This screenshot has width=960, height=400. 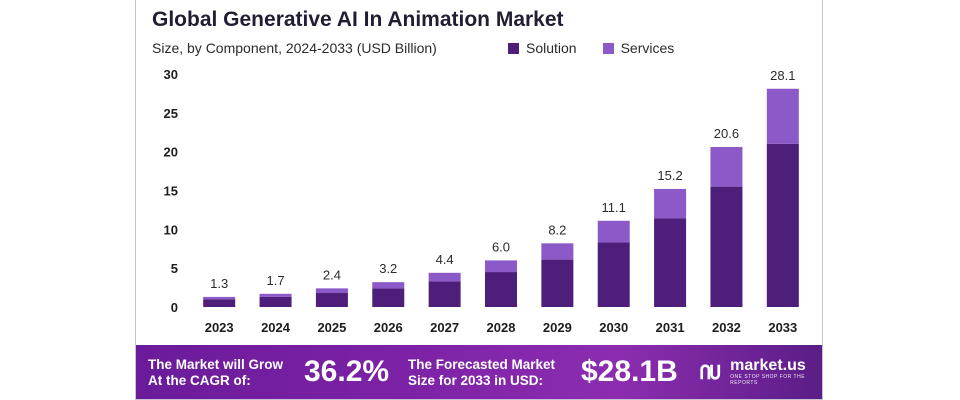 What do you see at coordinates (347, 371) in the screenshot?
I see `cagr-value: 36.2%` at bounding box center [347, 371].